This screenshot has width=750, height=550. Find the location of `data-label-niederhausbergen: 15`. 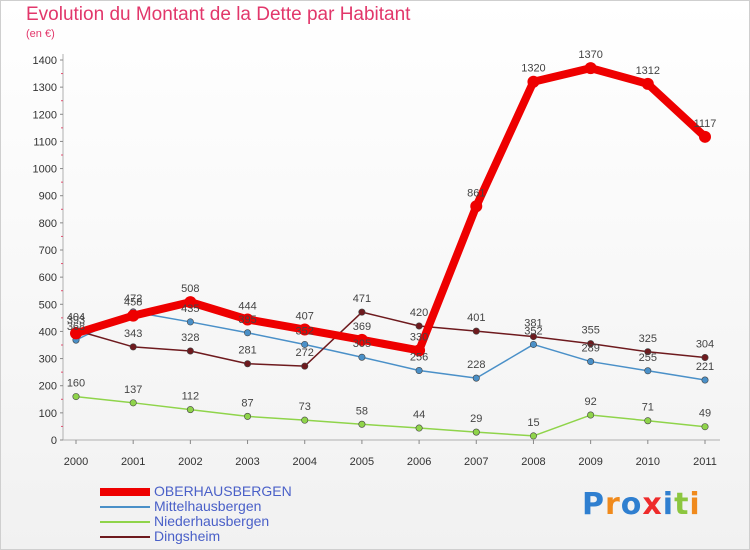

data-label-niederhausbergen: 15 is located at coordinates (533, 423).